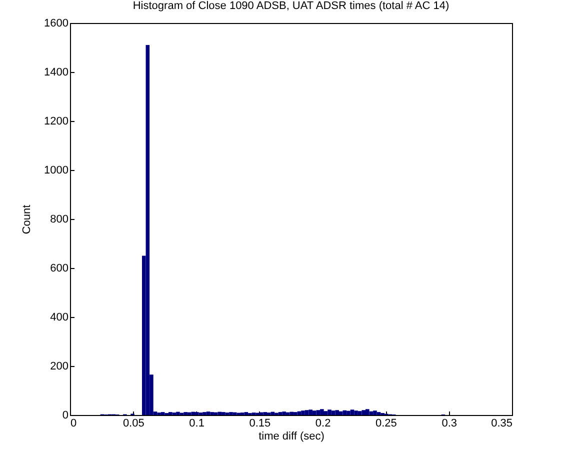  Describe the element at coordinates (59, 318) in the screenshot. I see `y-tick-label: 400` at that location.